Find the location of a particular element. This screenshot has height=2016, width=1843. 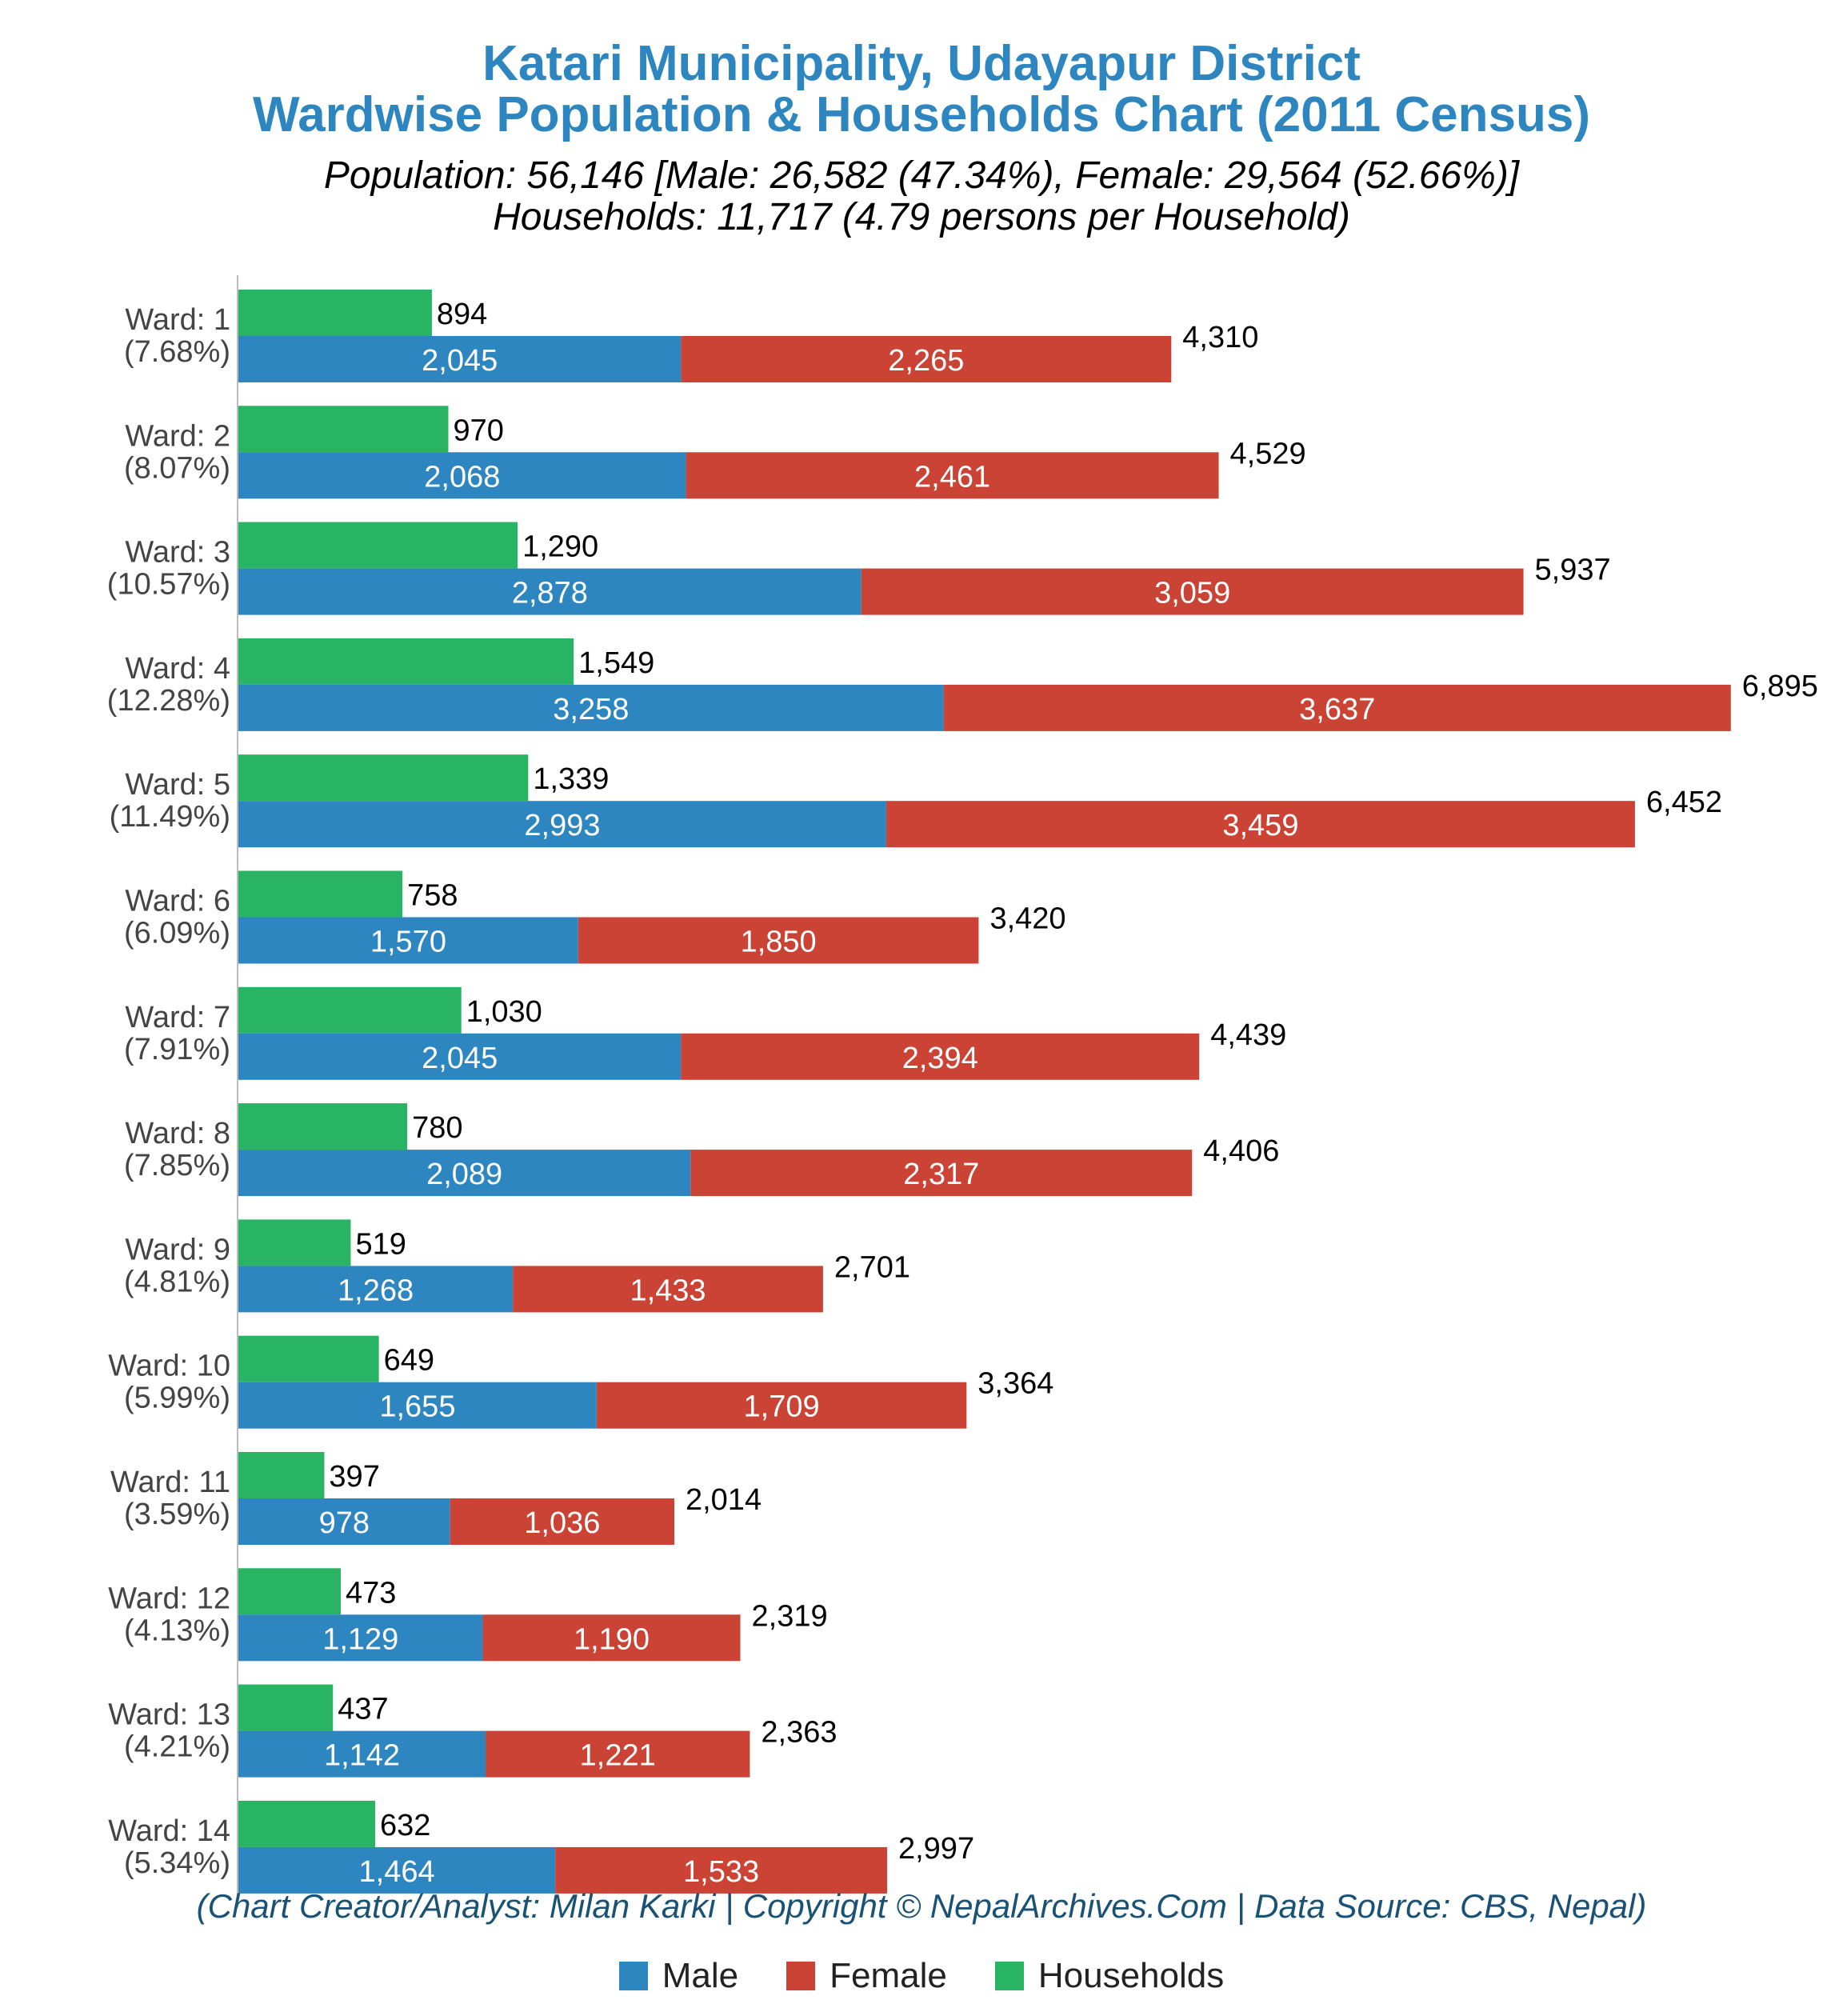

total-label-ward-12: 2,319 is located at coordinates (790, 1616).